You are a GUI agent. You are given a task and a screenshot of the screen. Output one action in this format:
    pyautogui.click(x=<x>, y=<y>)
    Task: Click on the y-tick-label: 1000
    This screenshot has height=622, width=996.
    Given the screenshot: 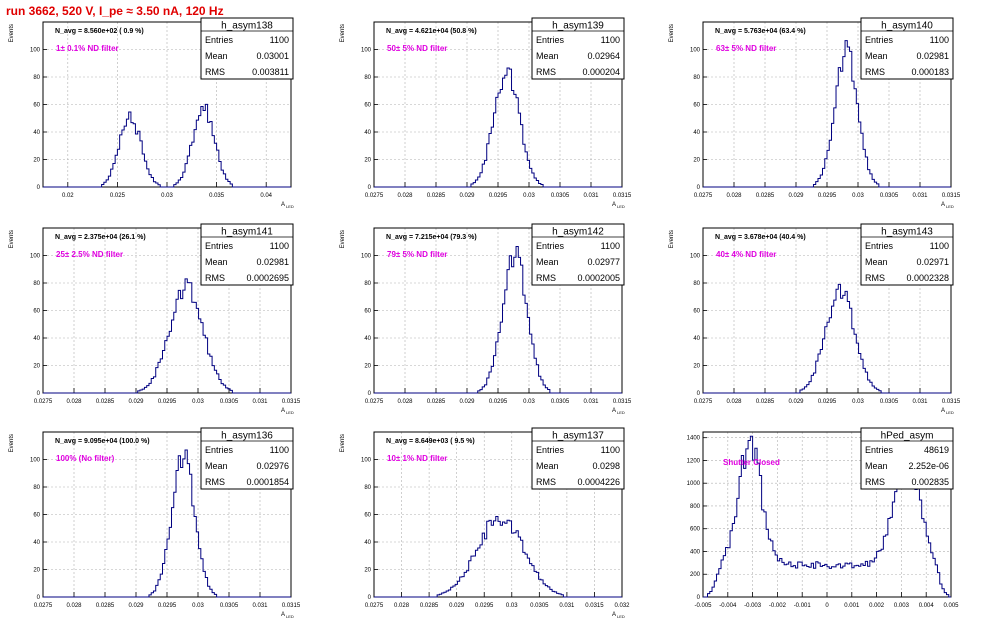 What is the action you would take?
    pyautogui.click(x=694, y=484)
    